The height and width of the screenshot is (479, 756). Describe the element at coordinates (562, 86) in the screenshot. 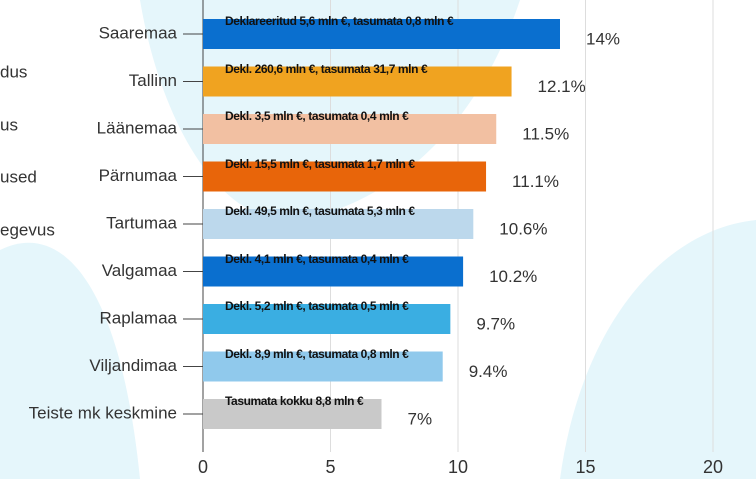

I see `value-label: 12.1%` at that location.